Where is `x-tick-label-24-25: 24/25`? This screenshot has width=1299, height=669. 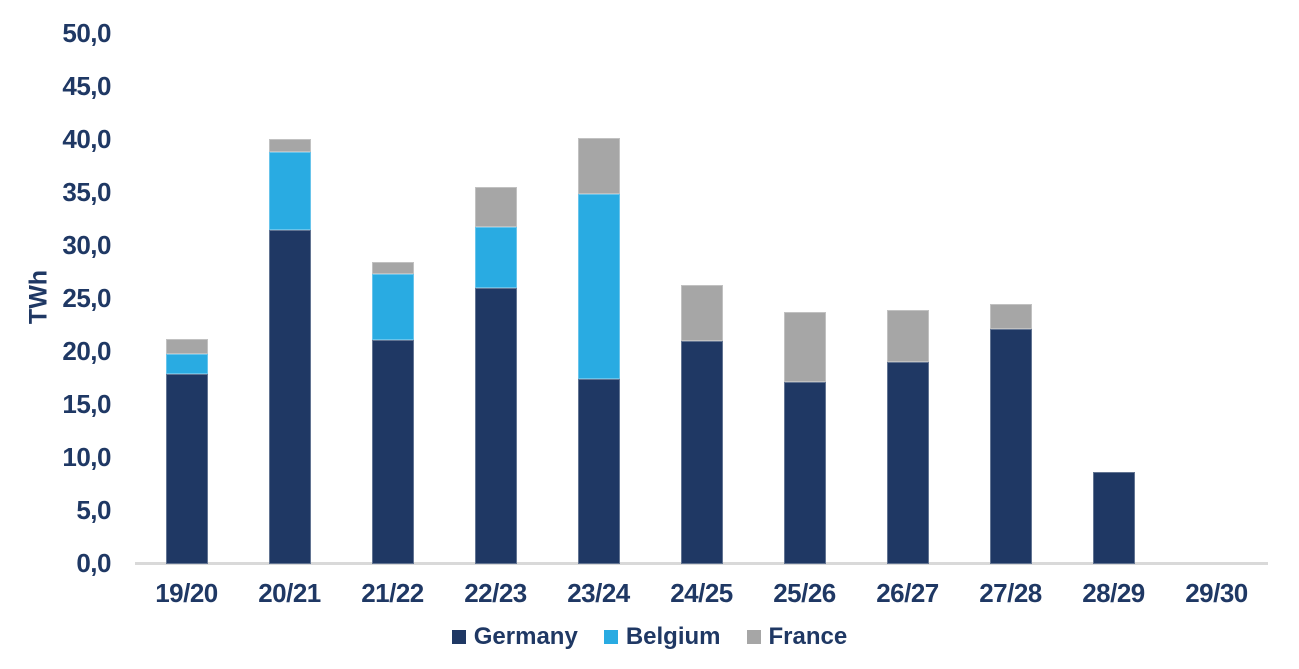
x-tick-label-24-25: 24/25 is located at coordinates (701, 593).